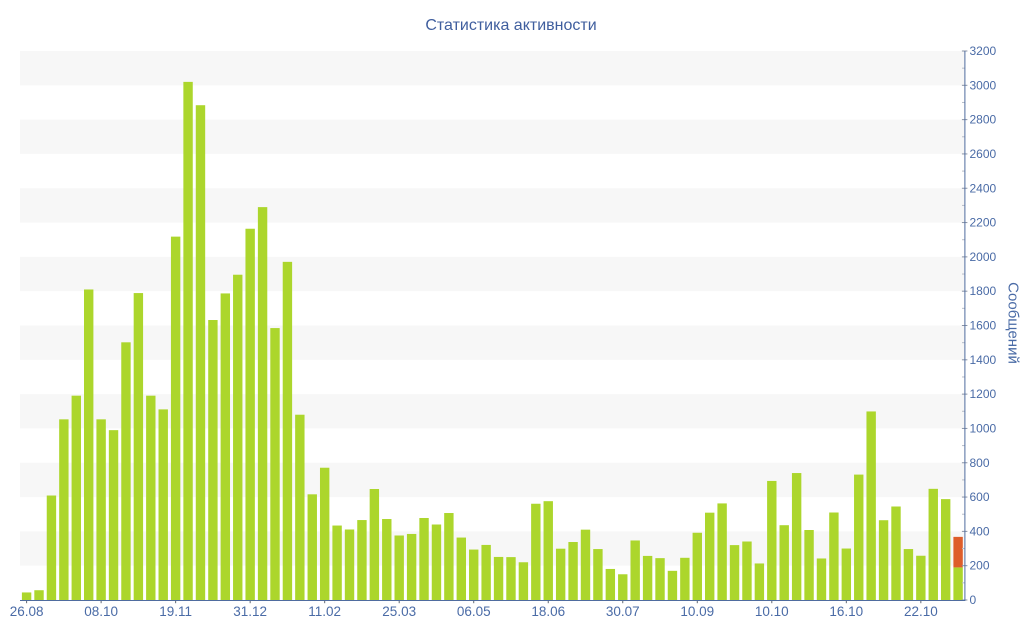 The width and height of the screenshot is (1024, 640). What do you see at coordinates (324, 611) in the screenshot?
I see `svg-text: 11.02` at bounding box center [324, 611].